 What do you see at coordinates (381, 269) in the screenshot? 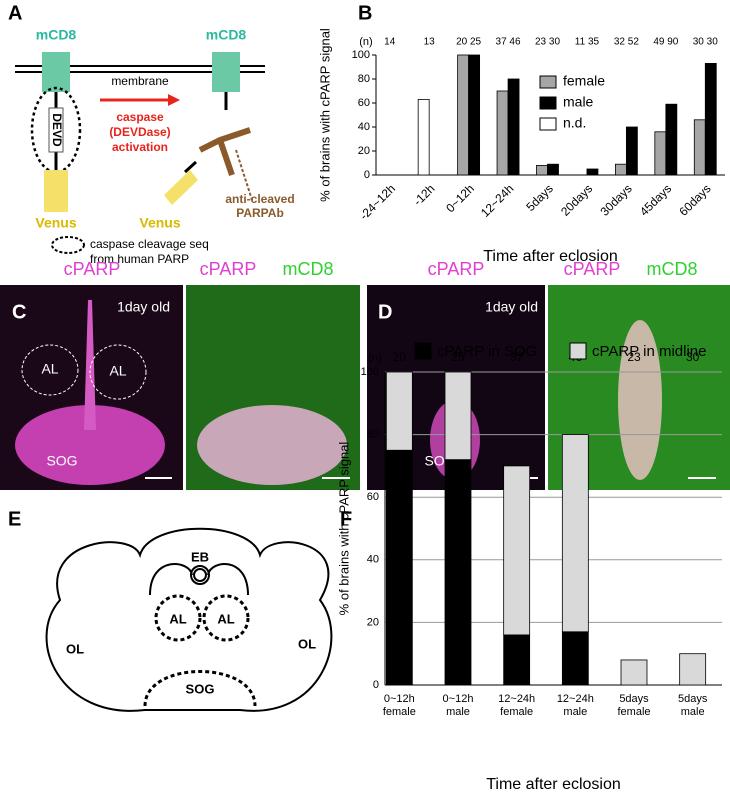
I see `micrograph-headings: cPARP cPARP mCD8 cPARP cPARP mCD8` at bounding box center [381, 269].